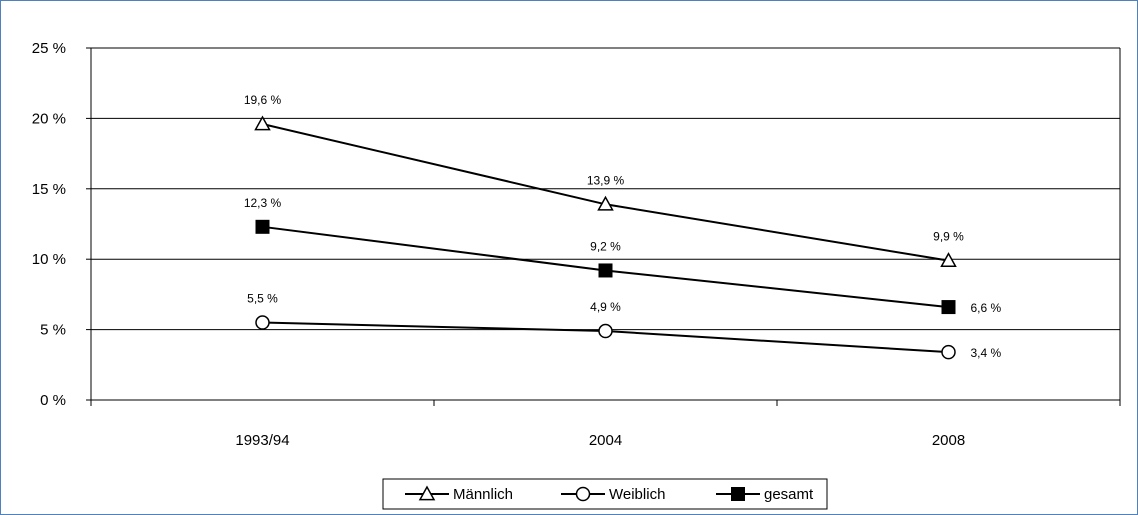 The height and width of the screenshot is (515, 1138). What do you see at coordinates (605, 494) in the screenshot?
I see `legend: Männlich Weiblich gesamt` at bounding box center [605, 494].